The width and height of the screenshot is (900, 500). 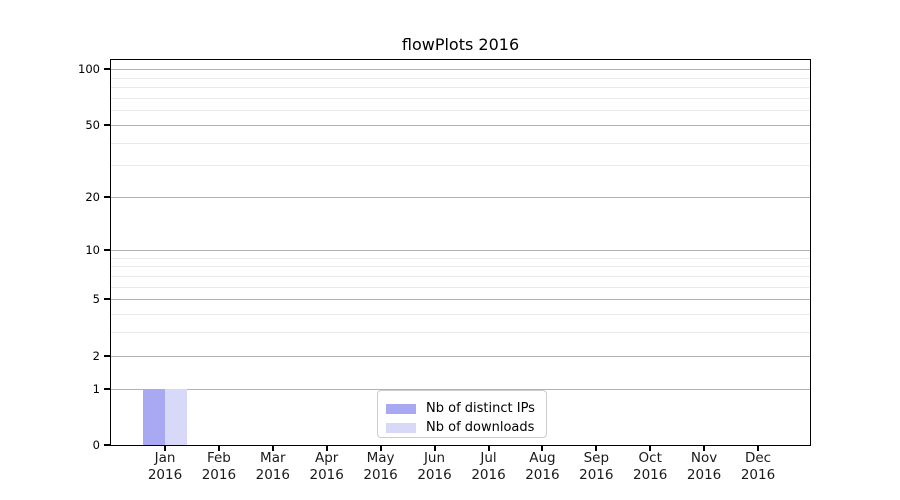 What do you see at coordinates (176, 416) in the screenshot?
I see `bar-nb-of-downloads` at bounding box center [176, 416].